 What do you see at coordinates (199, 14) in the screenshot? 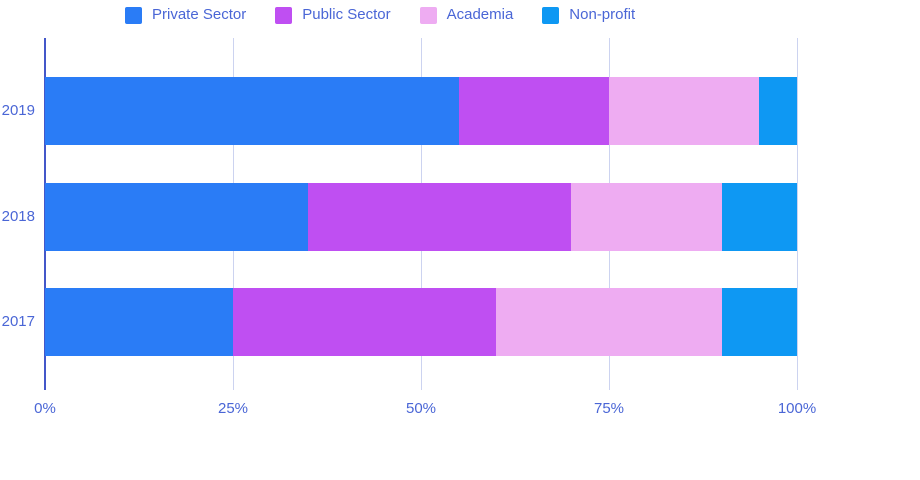
I see `legend-label: Private Sector` at bounding box center [199, 14].